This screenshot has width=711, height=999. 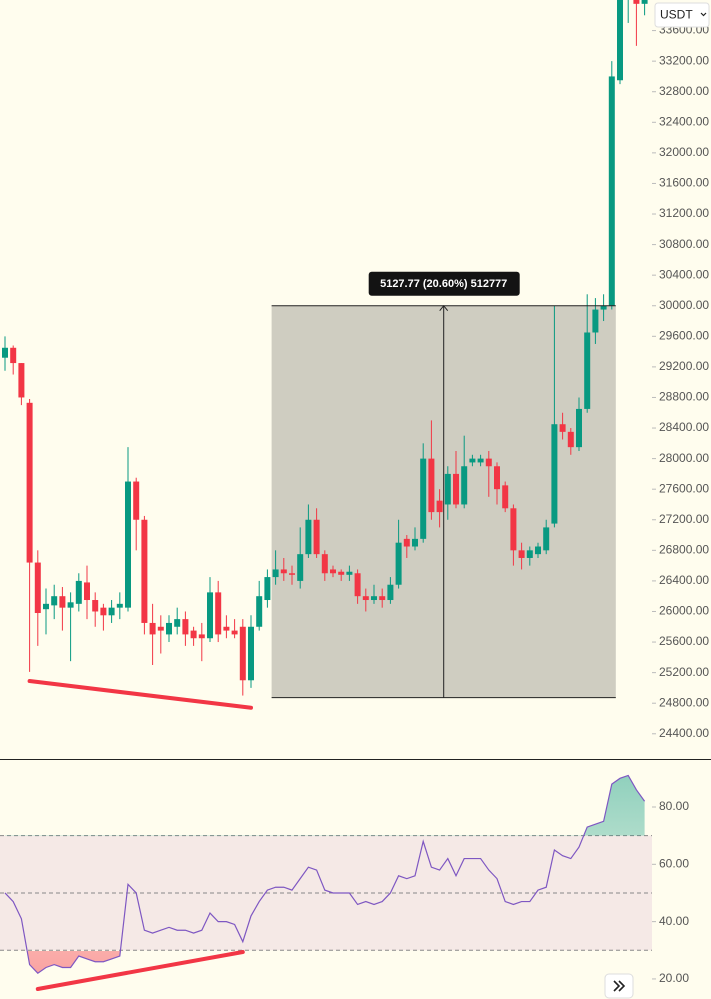 I want to click on currency-label: USDT, so click(x=676, y=15).